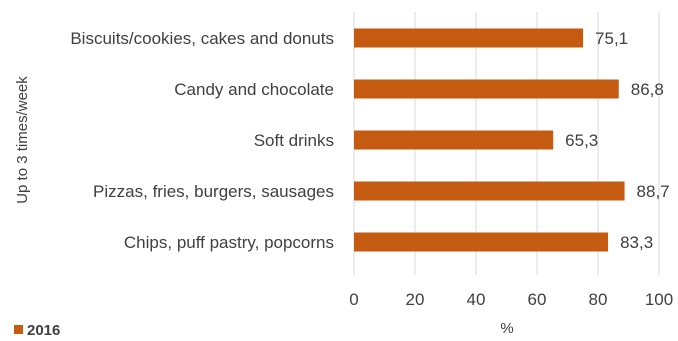  Describe the element at coordinates (581, 140) in the screenshot. I see `data-label-3: 65,3` at that location.